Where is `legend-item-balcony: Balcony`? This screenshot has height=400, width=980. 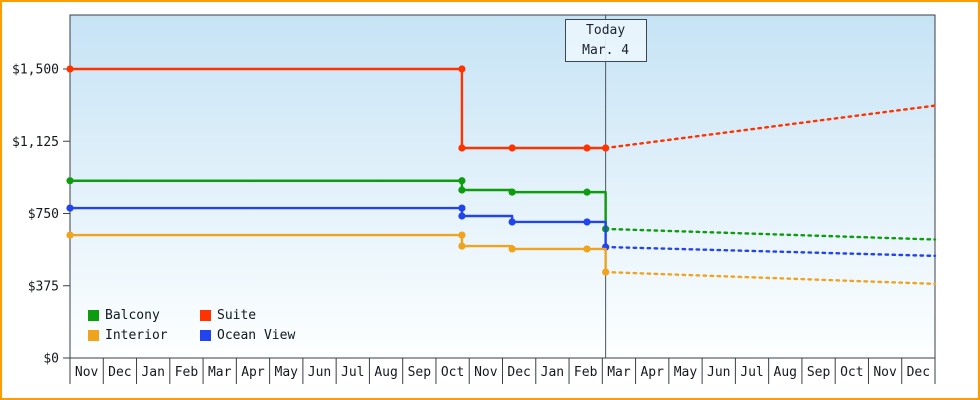
legend-item-balcony: Balcony is located at coordinates (144, 315).